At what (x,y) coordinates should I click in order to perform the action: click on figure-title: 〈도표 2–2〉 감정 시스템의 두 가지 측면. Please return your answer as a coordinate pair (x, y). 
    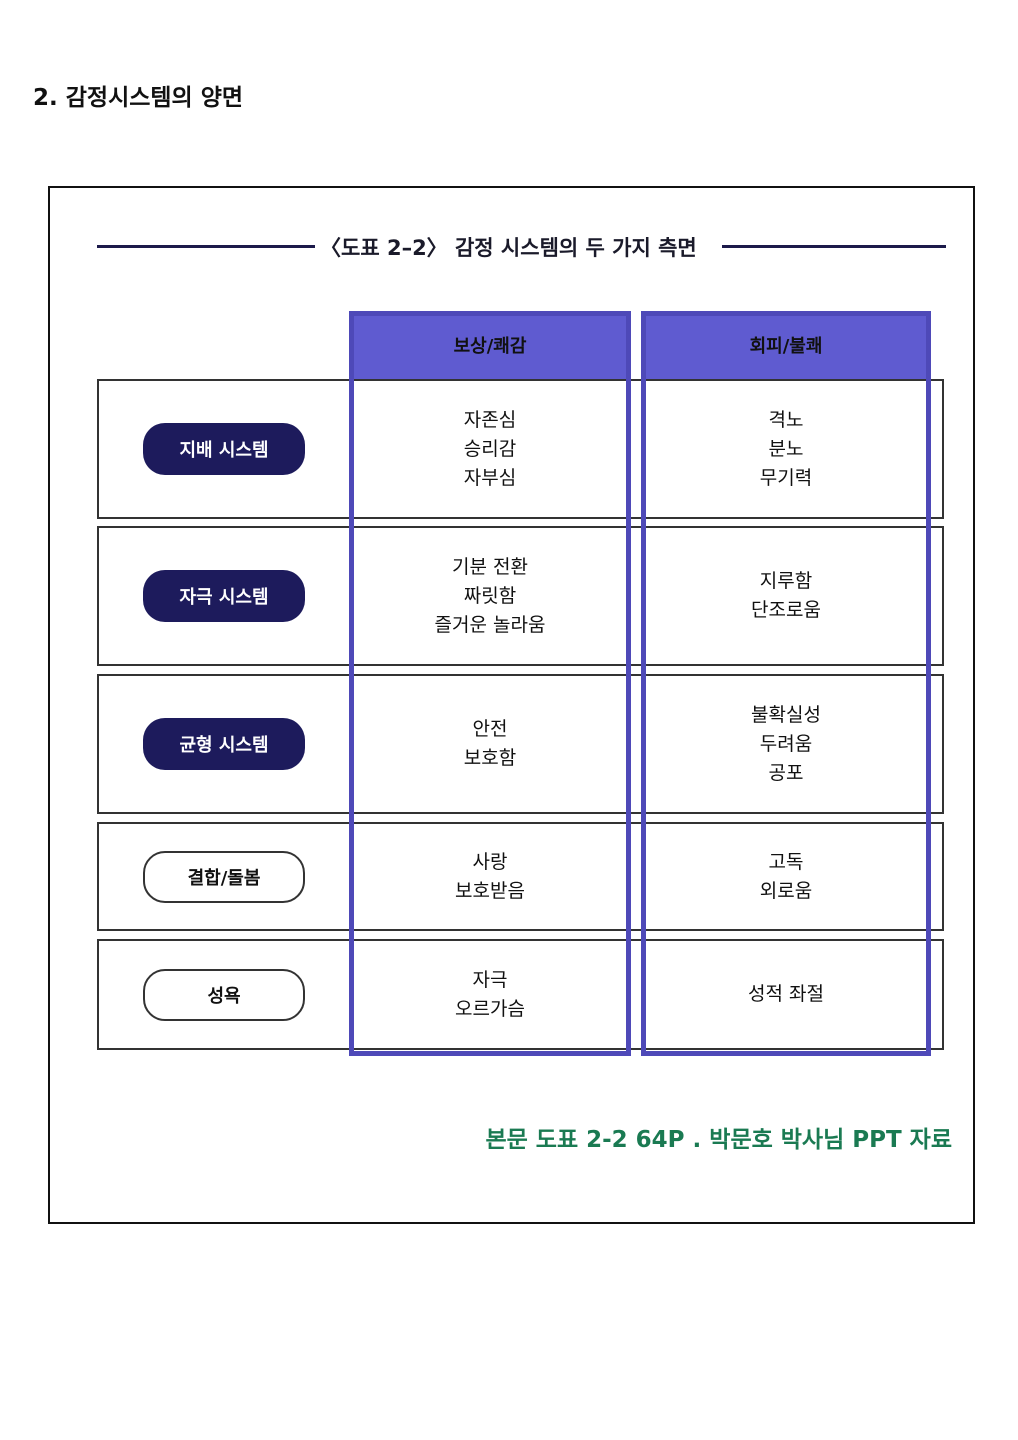
    Looking at the image, I should click on (508, 248).